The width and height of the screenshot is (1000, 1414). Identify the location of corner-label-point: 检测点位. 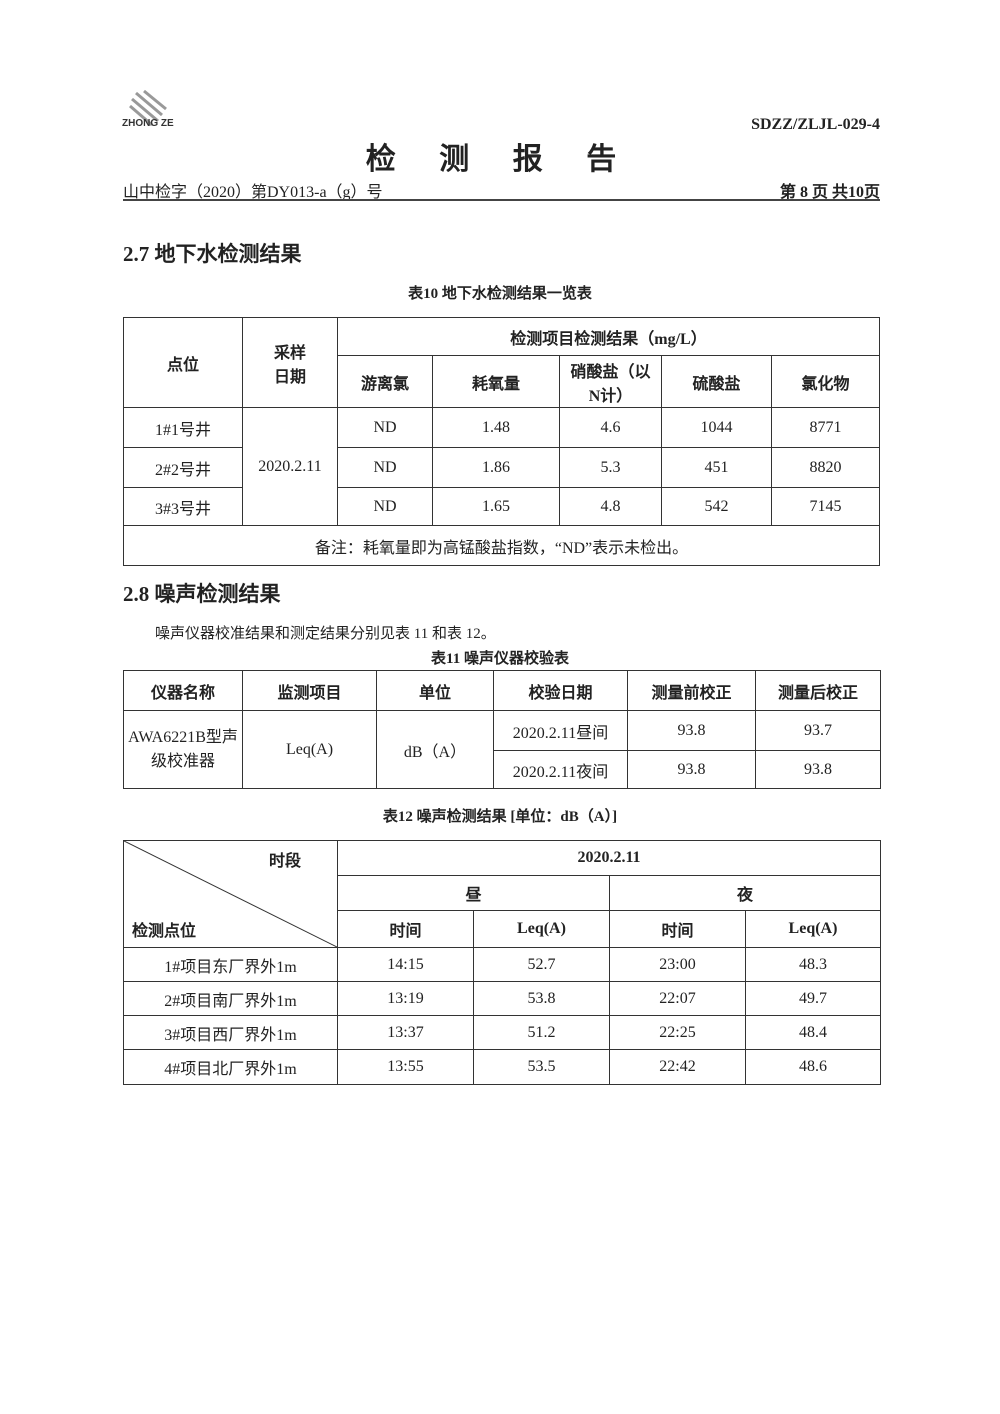
(164, 931).